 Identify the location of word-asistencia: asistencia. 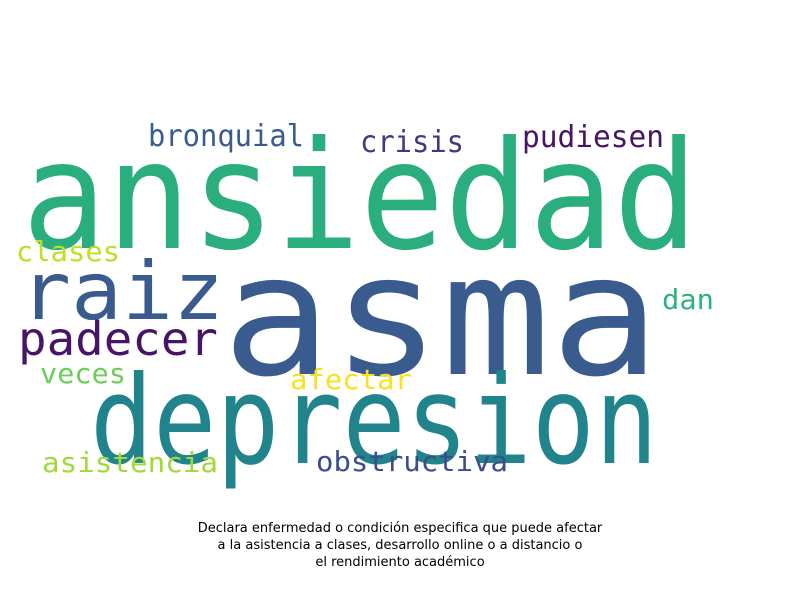
(130, 462).